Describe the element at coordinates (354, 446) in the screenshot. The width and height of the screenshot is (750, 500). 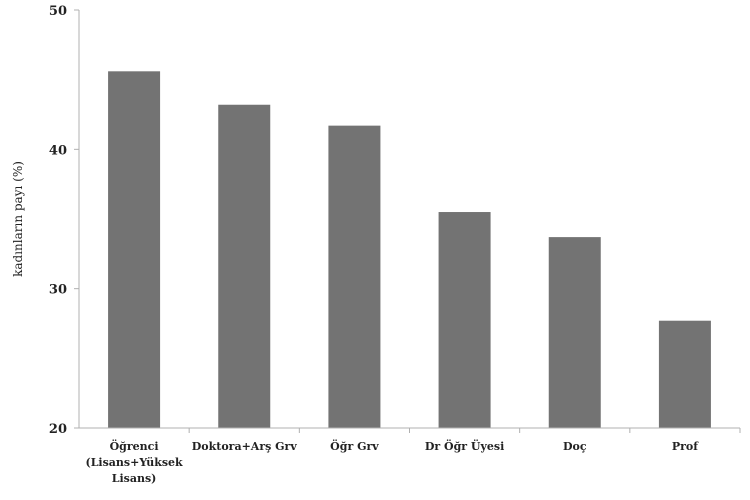
I see `x-tick-label: Öğr Grv` at that location.